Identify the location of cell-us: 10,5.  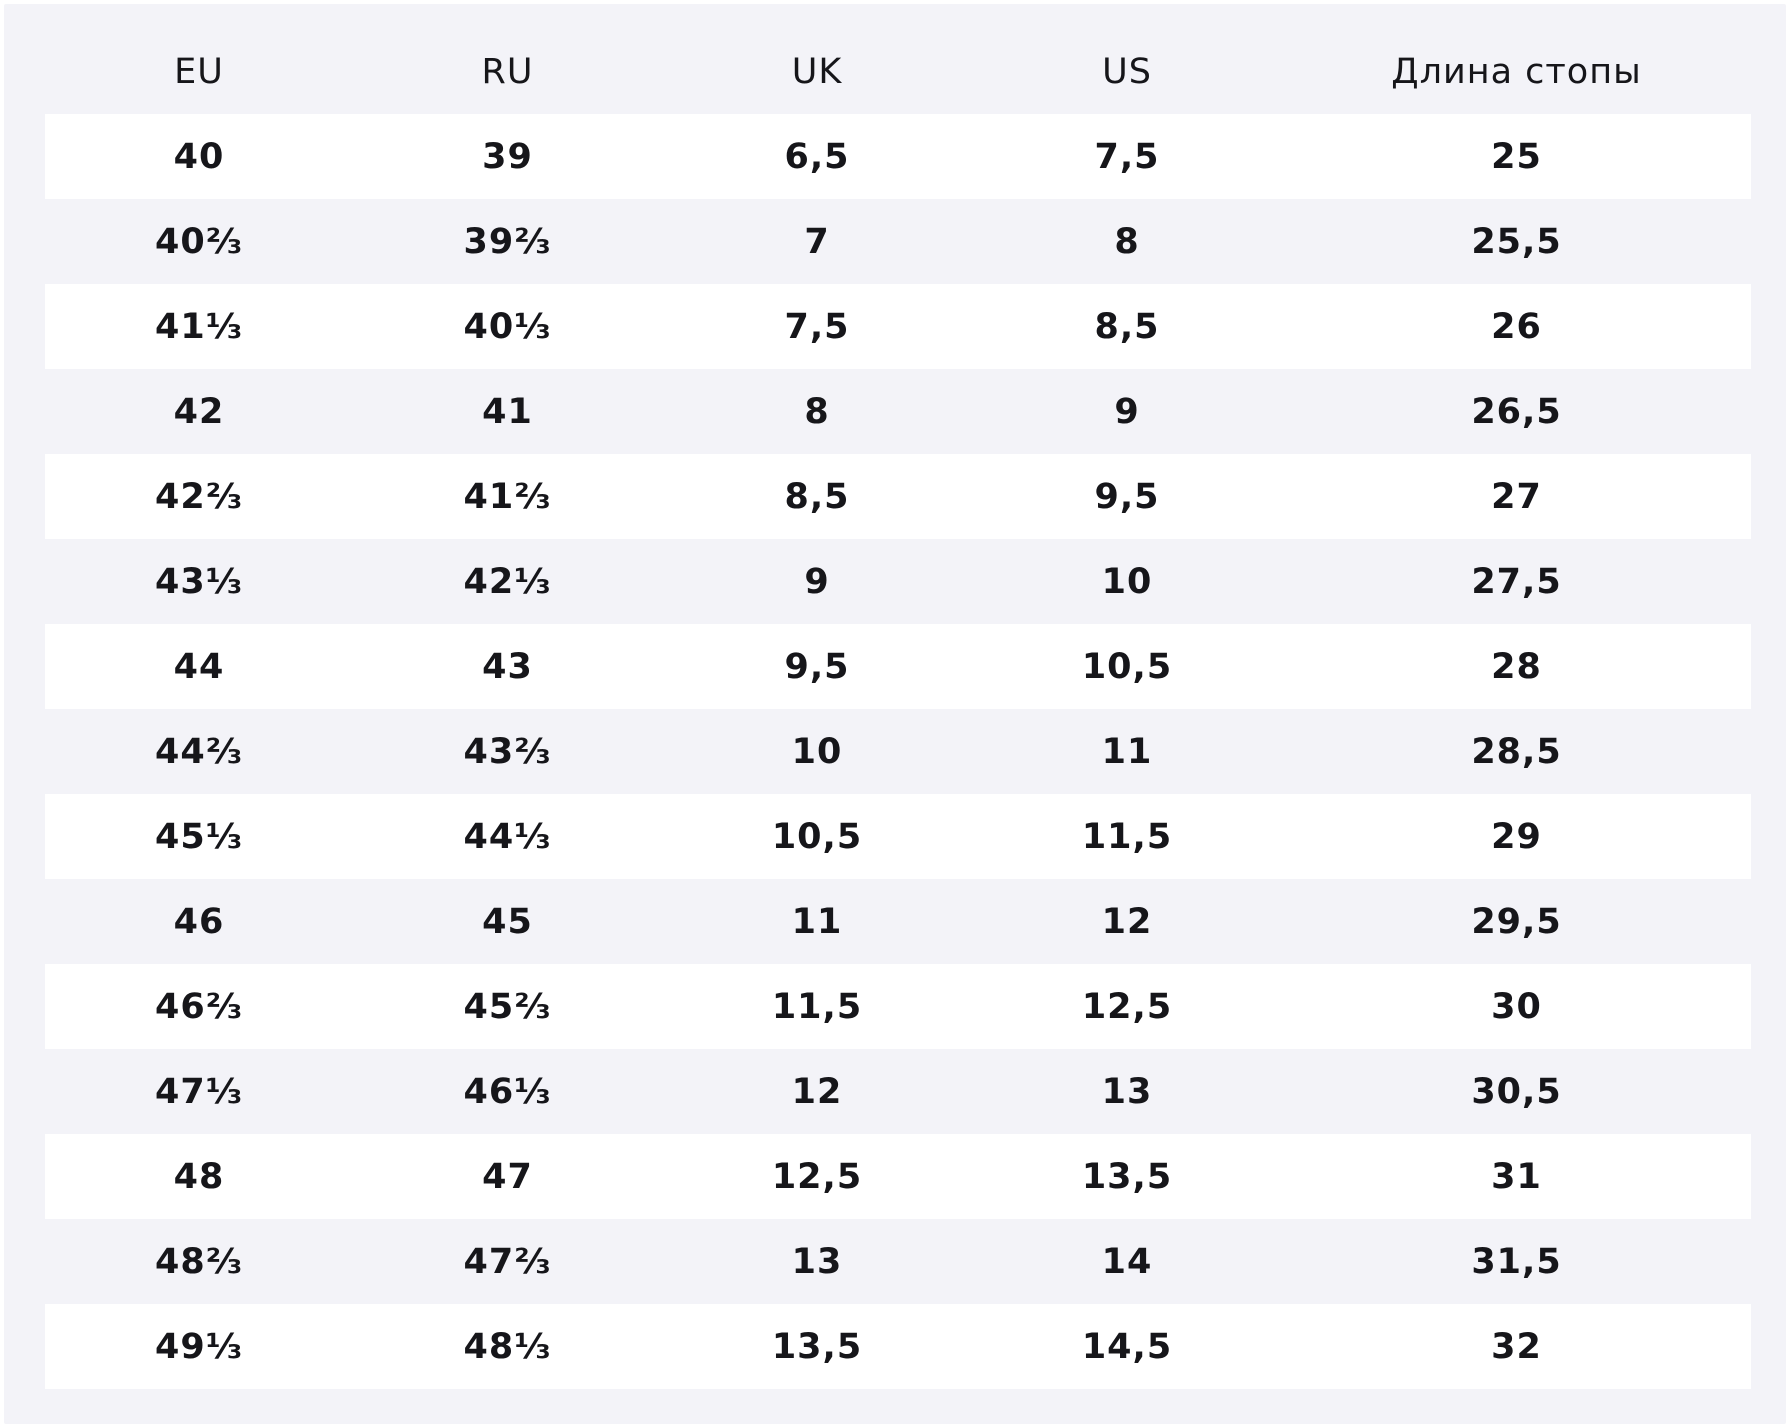
(1127, 666).